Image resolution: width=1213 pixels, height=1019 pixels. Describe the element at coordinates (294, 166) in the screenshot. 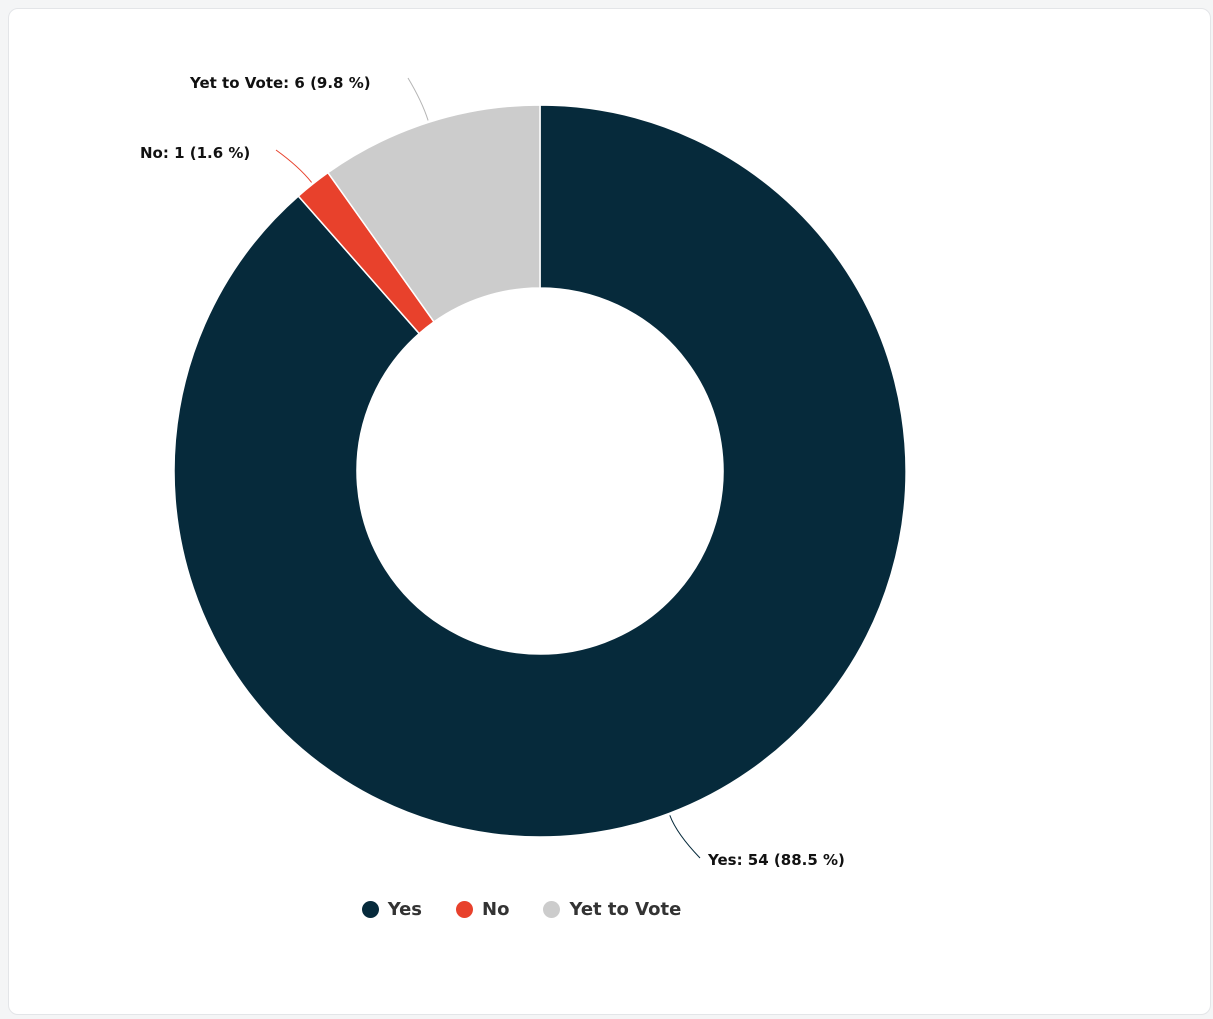

I see `connector-no` at that location.